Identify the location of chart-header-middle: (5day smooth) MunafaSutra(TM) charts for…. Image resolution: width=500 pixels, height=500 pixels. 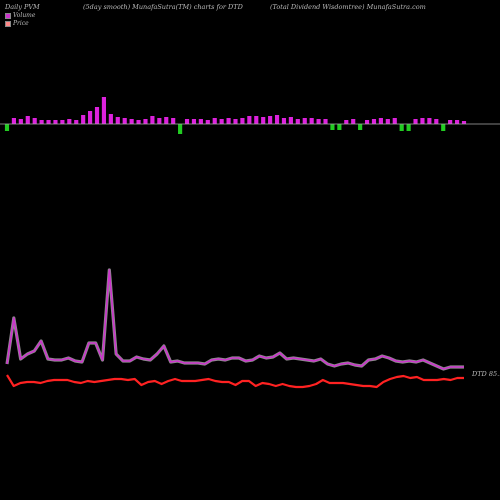
(163, 7).